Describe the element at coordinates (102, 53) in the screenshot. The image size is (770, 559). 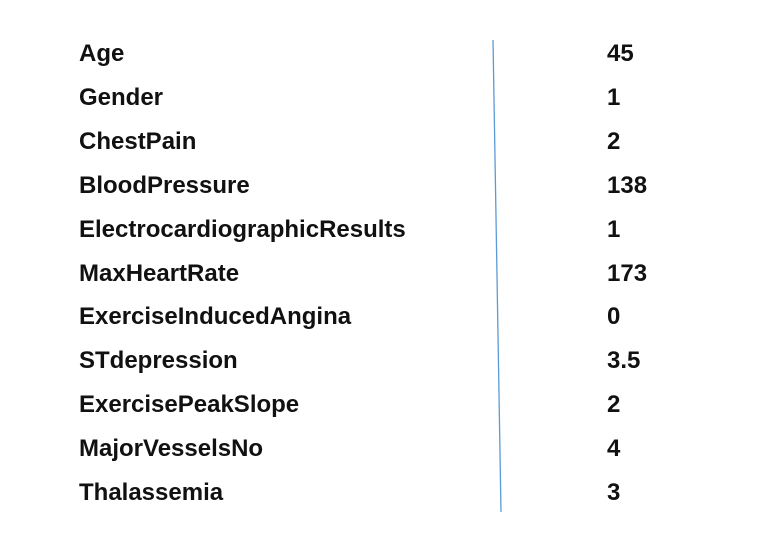
I see `feature-label-age: Age` at that location.